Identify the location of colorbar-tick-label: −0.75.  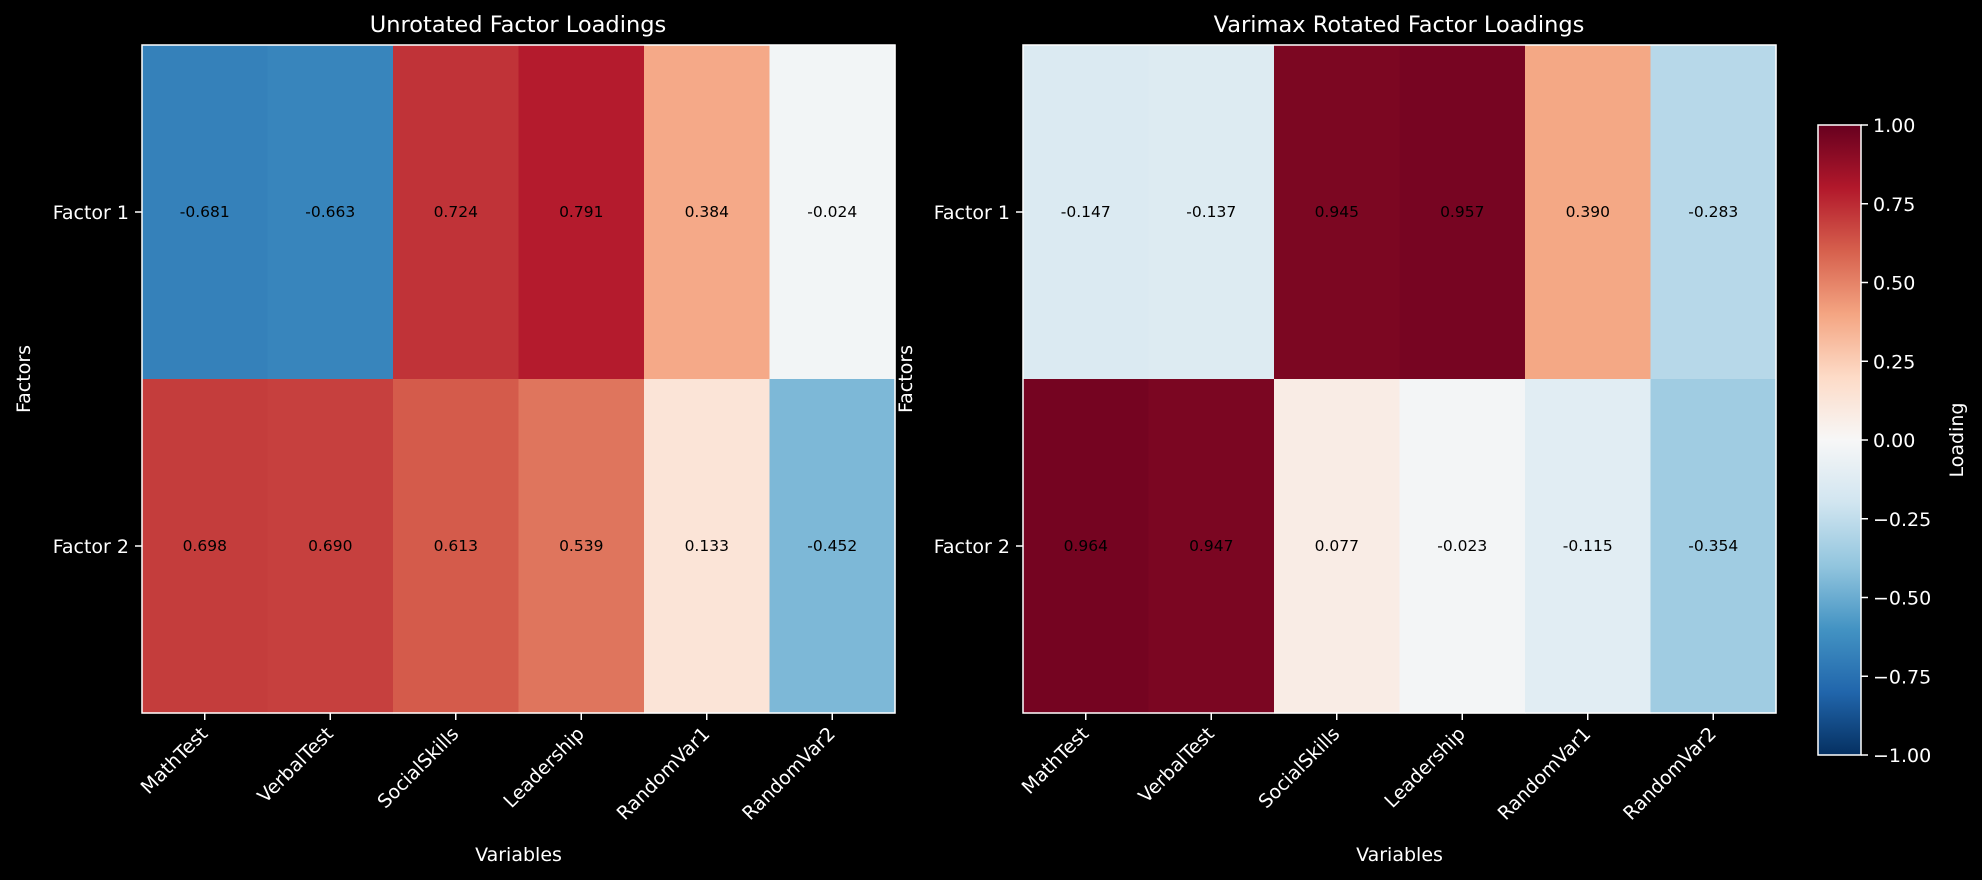
(1902, 677).